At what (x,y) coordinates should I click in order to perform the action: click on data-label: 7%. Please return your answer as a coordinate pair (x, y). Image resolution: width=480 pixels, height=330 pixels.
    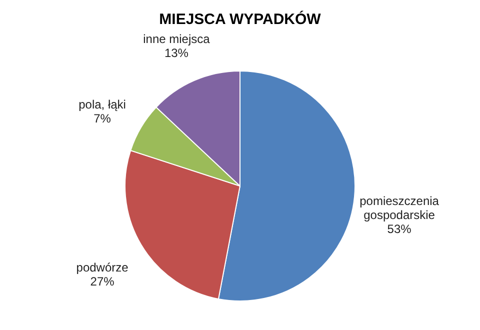
    Looking at the image, I should click on (103, 119).